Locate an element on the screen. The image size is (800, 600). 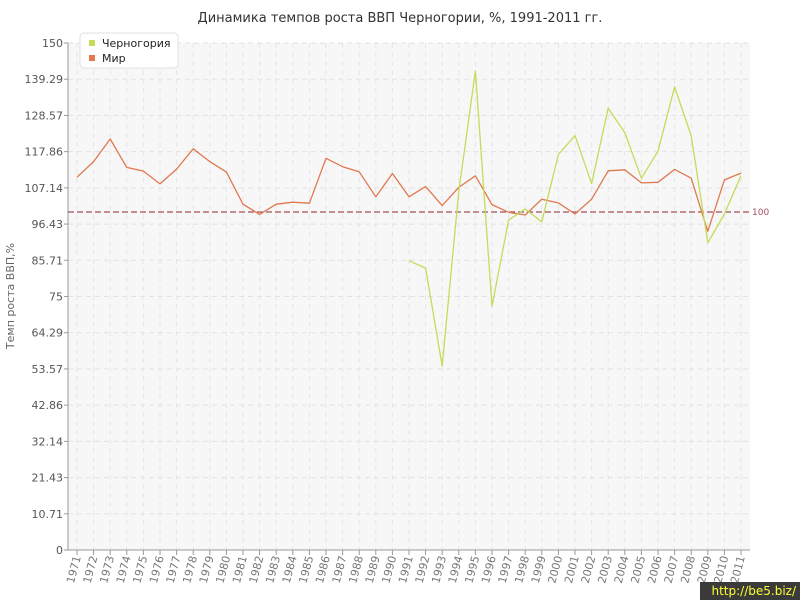
y-tick-label: 21.43 is located at coordinates (48, 478).